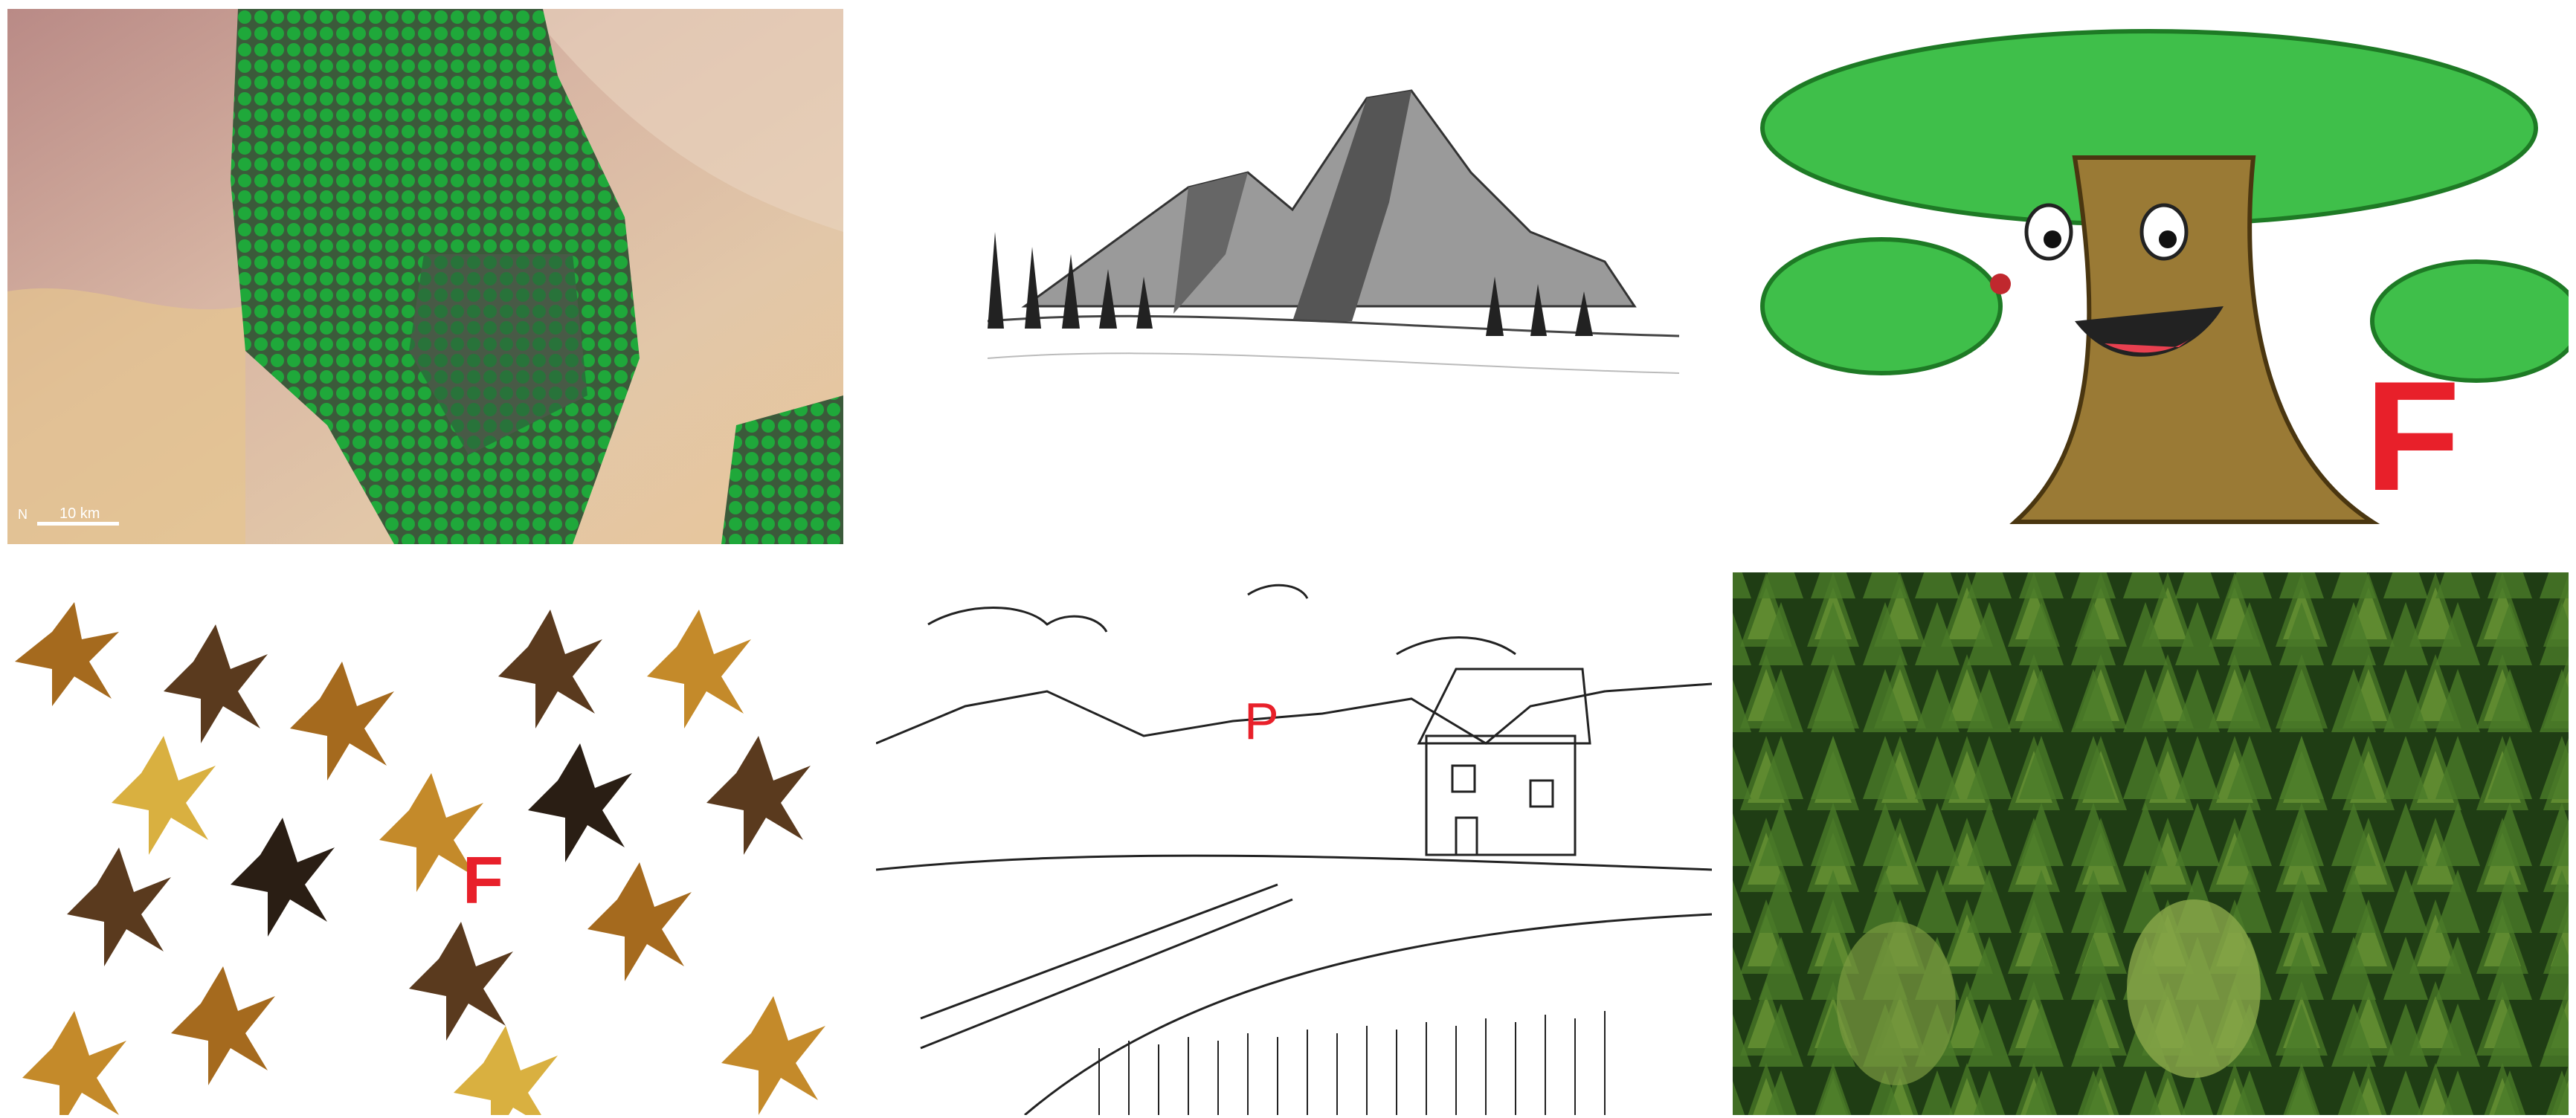  What do you see at coordinates (1504, 706) in the screenshot?
I see `house-roof` at bounding box center [1504, 706].